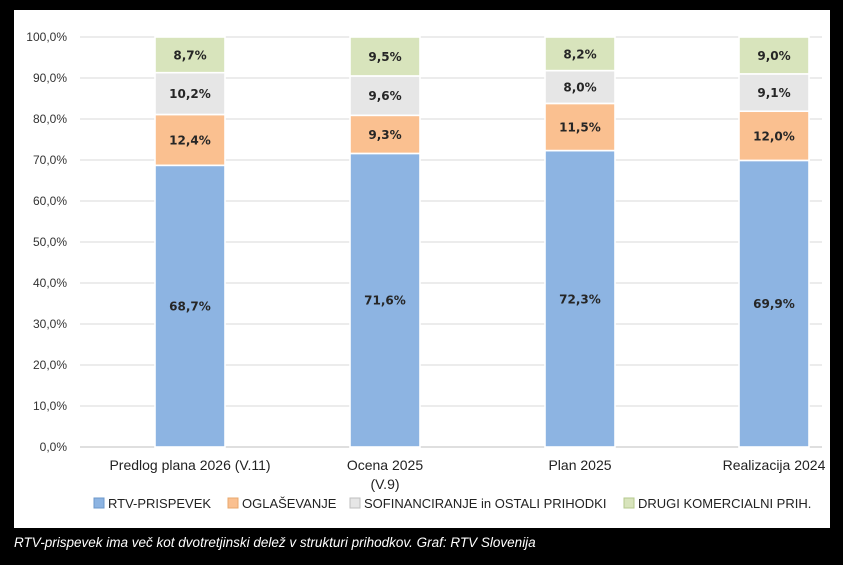 The height and width of the screenshot is (565, 843). I want to click on y-tick-label: 100,0%, so click(46, 37).